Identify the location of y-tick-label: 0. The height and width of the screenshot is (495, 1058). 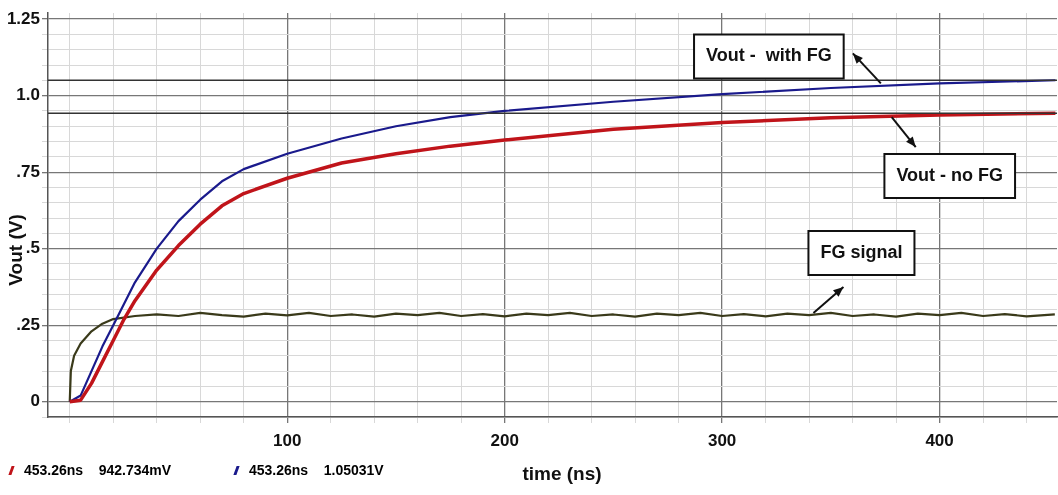
(35, 401).